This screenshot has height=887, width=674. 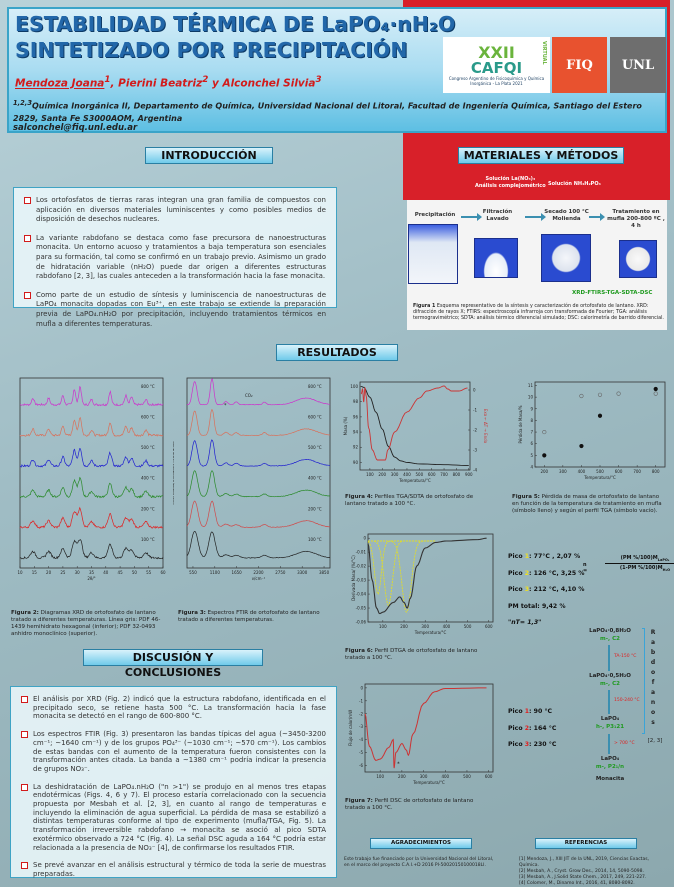 I want to click on fiq-logo: FIQ, so click(x=579, y=65).